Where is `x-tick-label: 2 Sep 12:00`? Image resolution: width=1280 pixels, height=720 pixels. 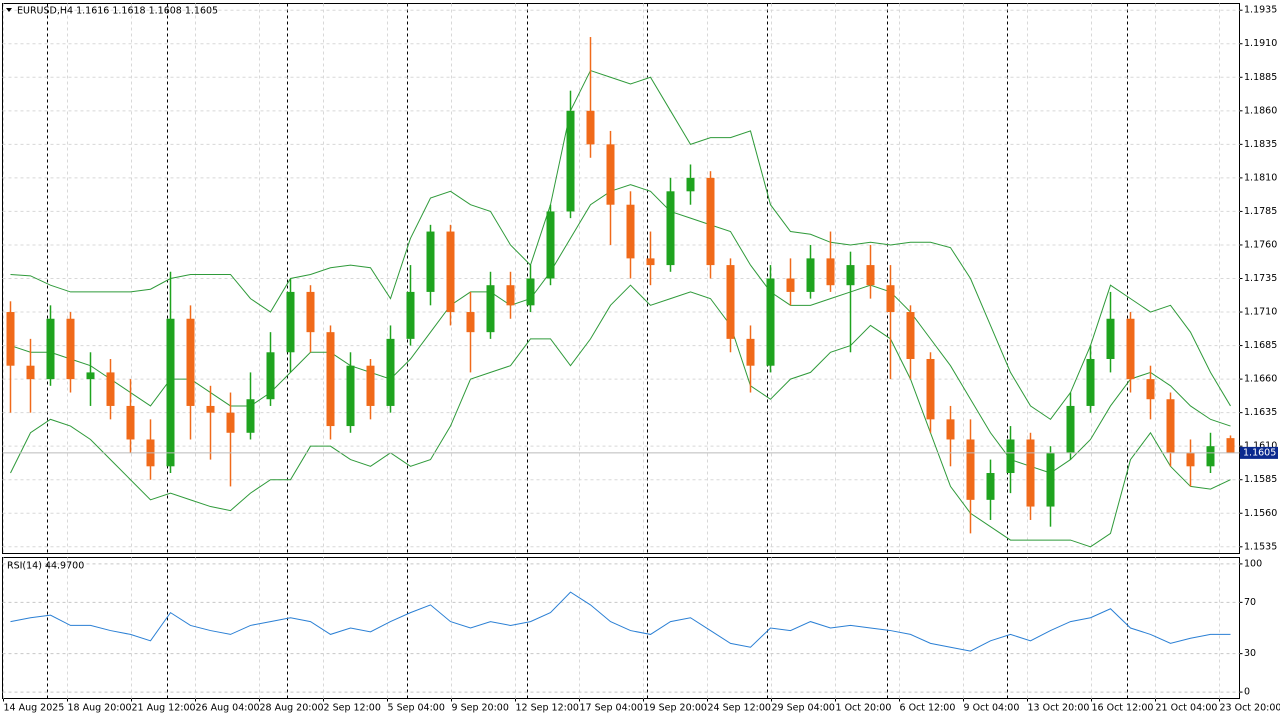 x-tick-label: 2 Sep 12:00 is located at coordinates (352, 708).